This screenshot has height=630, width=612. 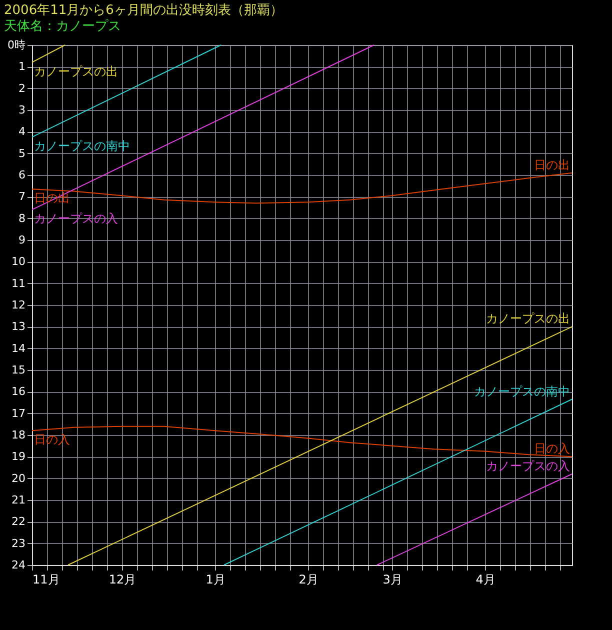 I want to click on series-label: 日の入, so click(x=552, y=449).